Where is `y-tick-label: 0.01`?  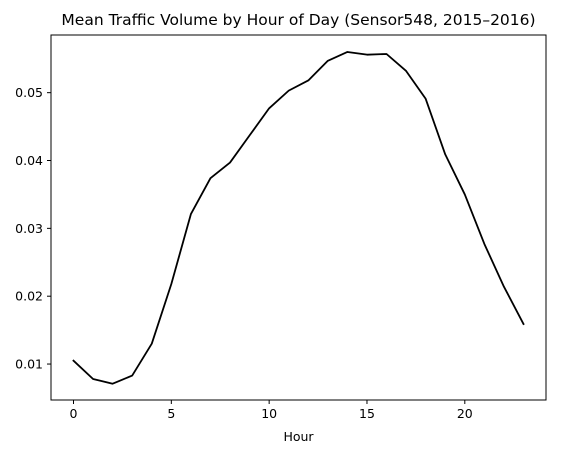 y-tick-label: 0.01 is located at coordinates (29, 364).